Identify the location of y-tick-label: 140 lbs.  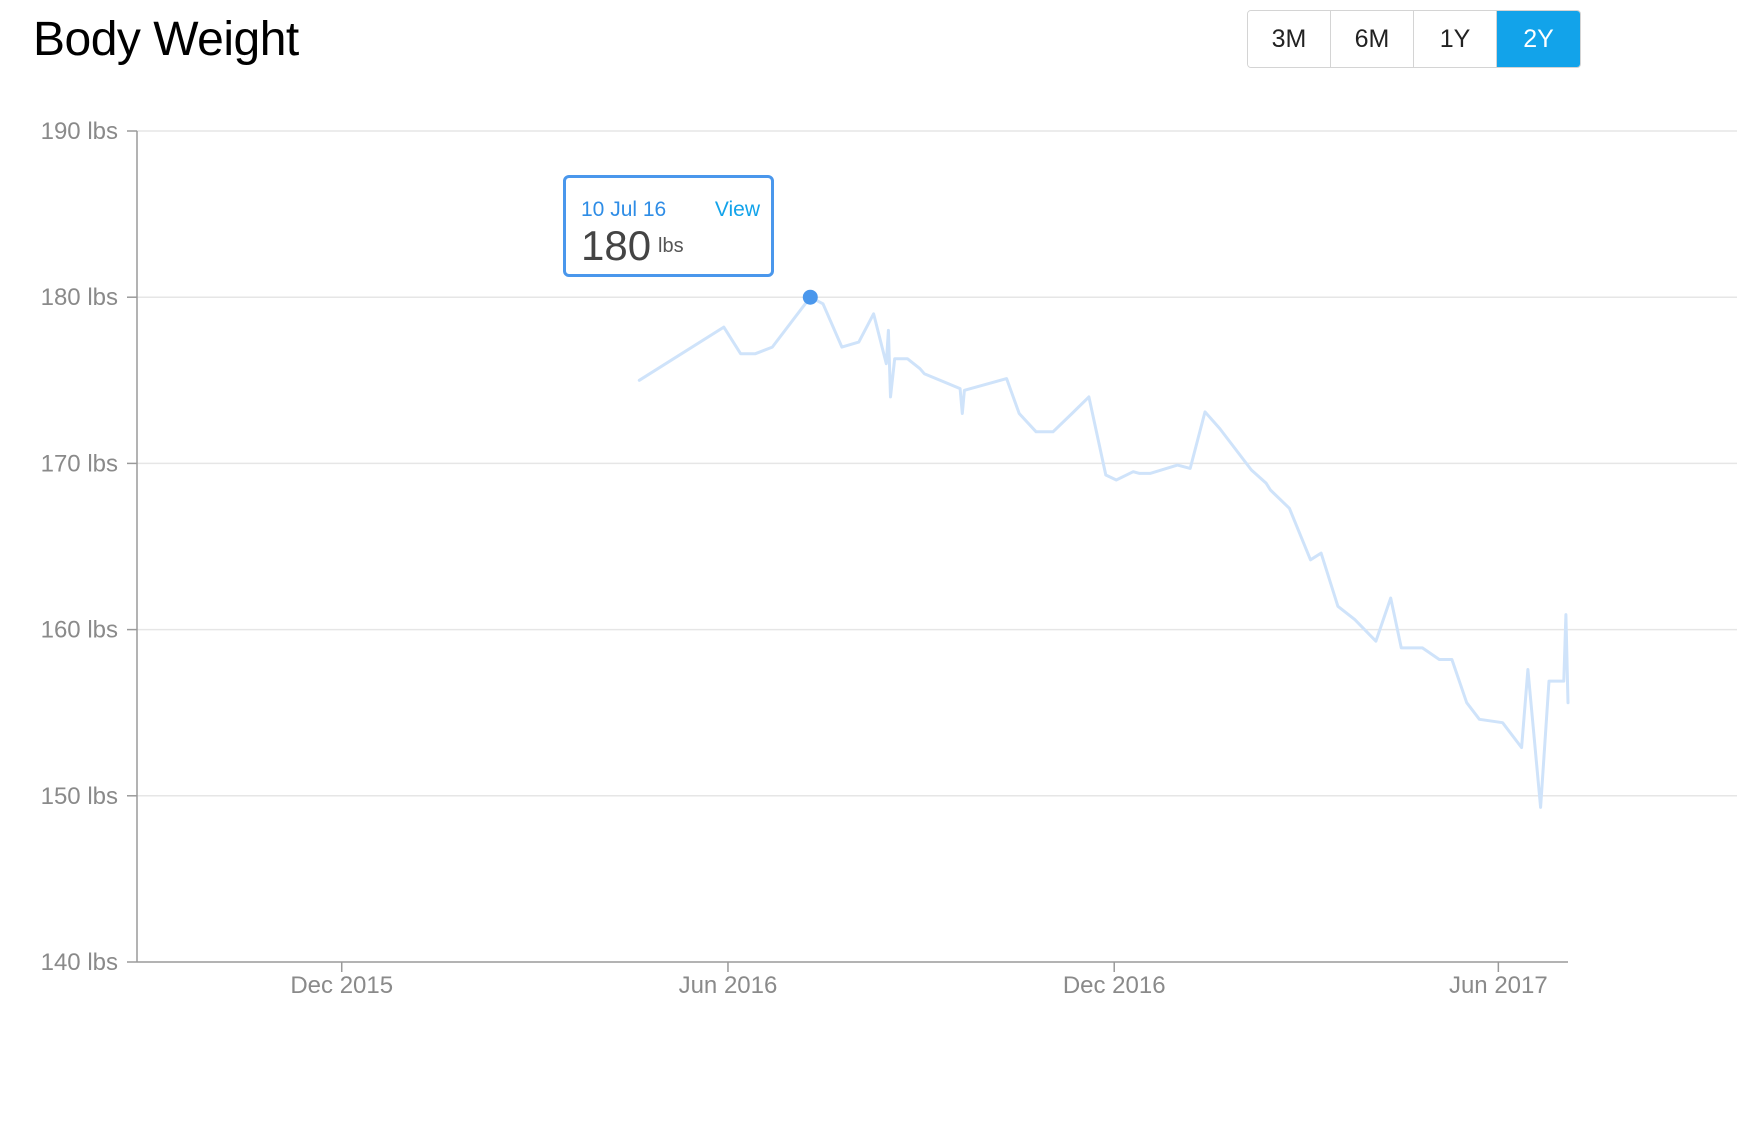
(79, 962).